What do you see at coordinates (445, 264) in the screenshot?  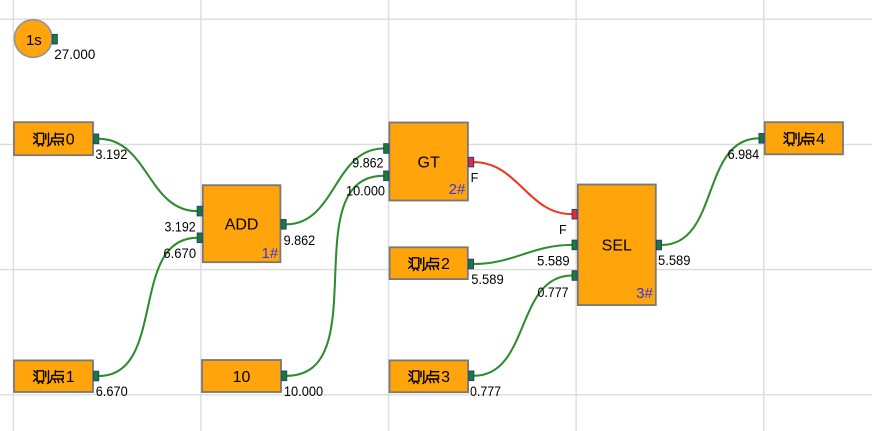 I see `svg-text: 2` at bounding box center [445, 264].